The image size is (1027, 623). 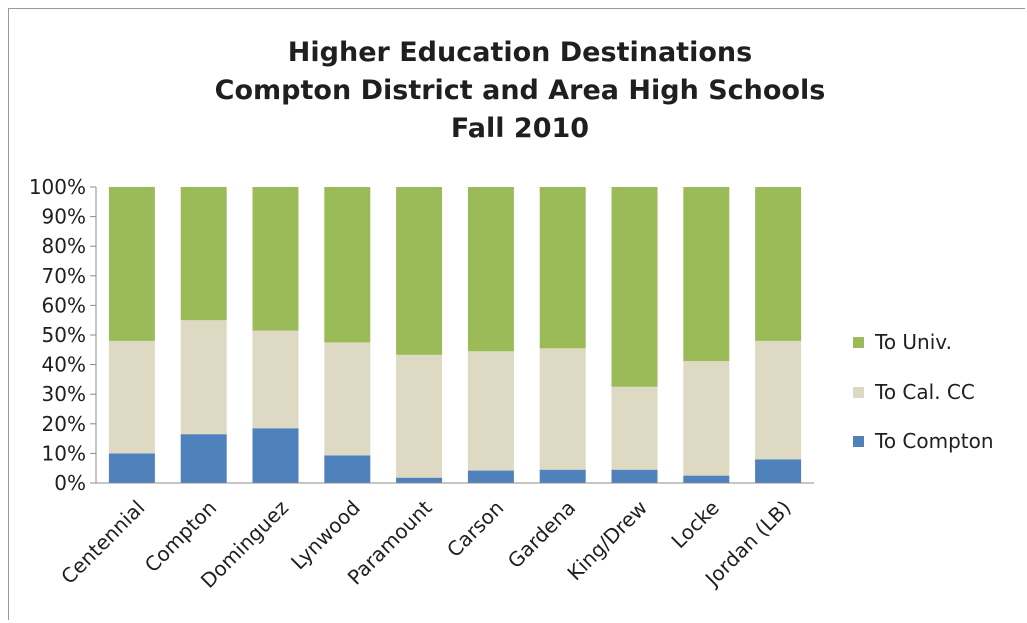 I want to click on y-tick-label: 70%, so click(x=64, y=276).